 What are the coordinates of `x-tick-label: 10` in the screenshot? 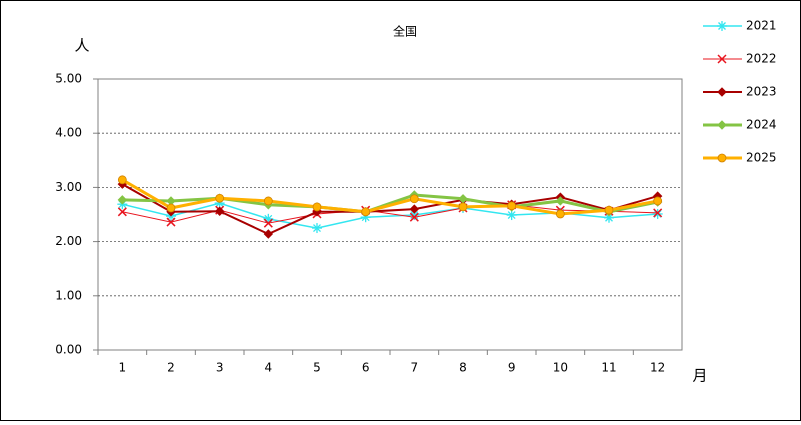 It's located at (560, 368).